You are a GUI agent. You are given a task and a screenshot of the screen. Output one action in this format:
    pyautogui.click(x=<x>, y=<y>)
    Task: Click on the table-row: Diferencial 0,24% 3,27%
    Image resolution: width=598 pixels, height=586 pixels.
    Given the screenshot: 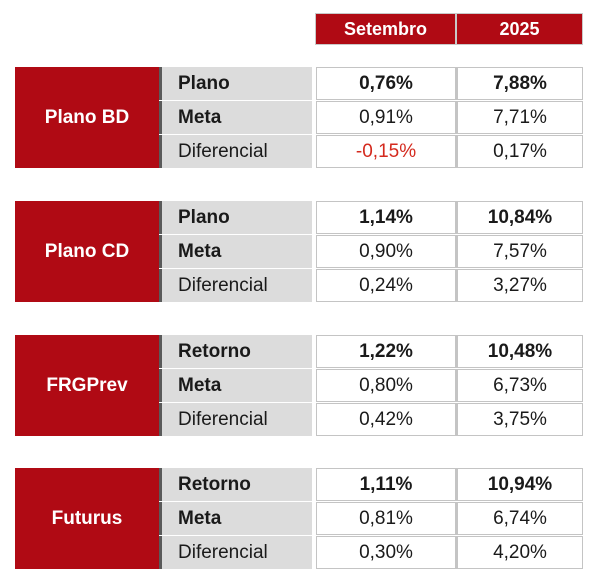 What is the action you would take?
    pyautogui.click(x=371, y=285)
    